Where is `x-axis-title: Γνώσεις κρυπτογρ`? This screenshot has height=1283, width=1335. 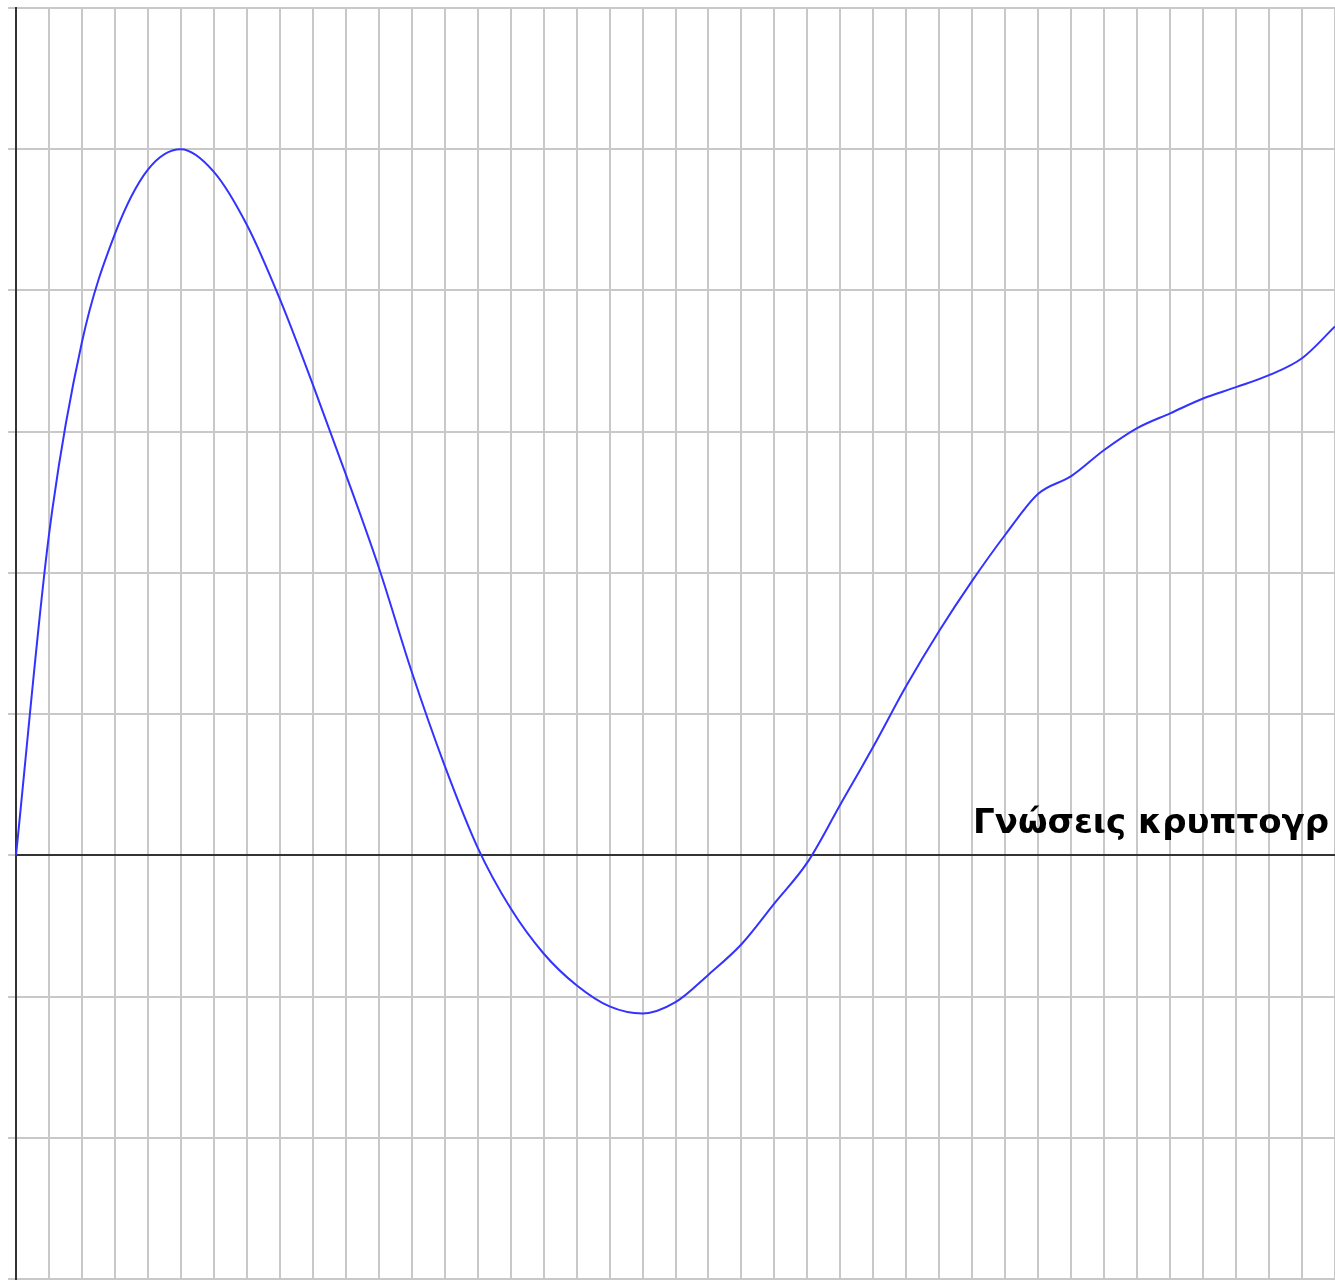 x-axis-title: Γνώσεις κρυπτογρ is located at coordinates (1151, 821).